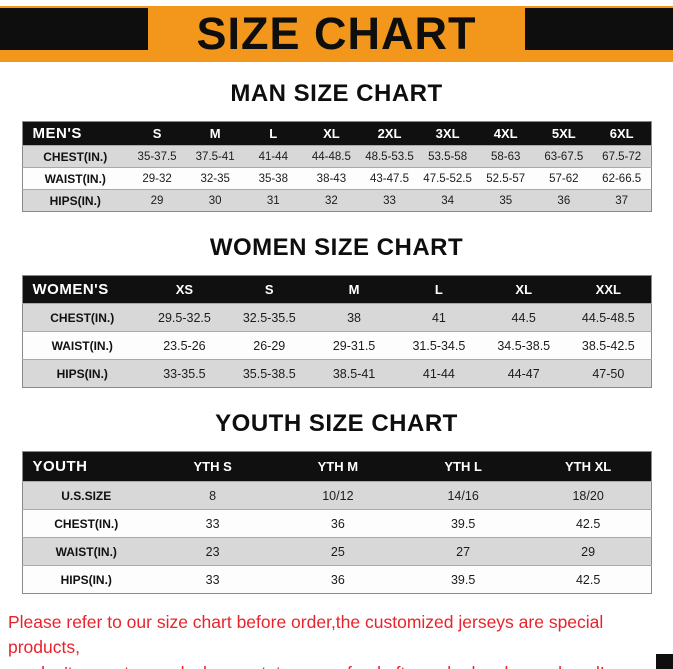 This screenshot has height=669, width=673. What do you see at coordinates (463, 495) in the screenshot?
I see `measure-value: 14/16` at bounding box center [463, 495].